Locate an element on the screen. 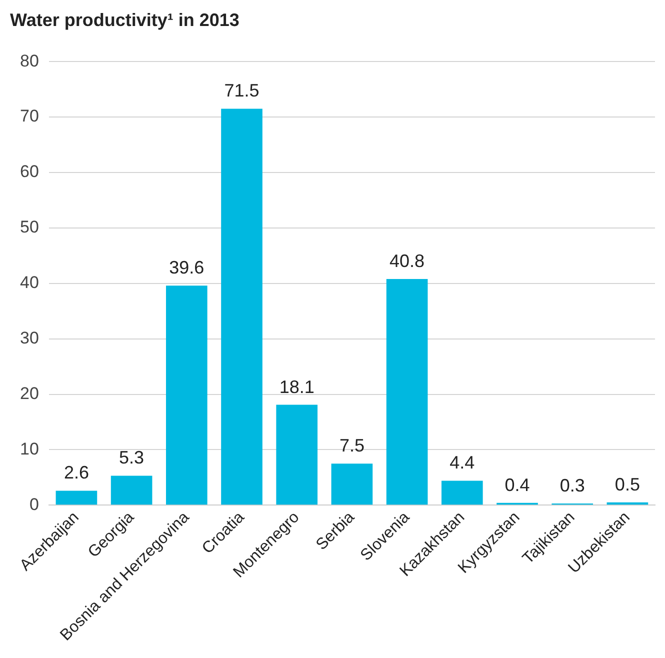 The width and height of the screenshot is (665, 658). y-tick-label: 0 is located at coordinates (34, 504).